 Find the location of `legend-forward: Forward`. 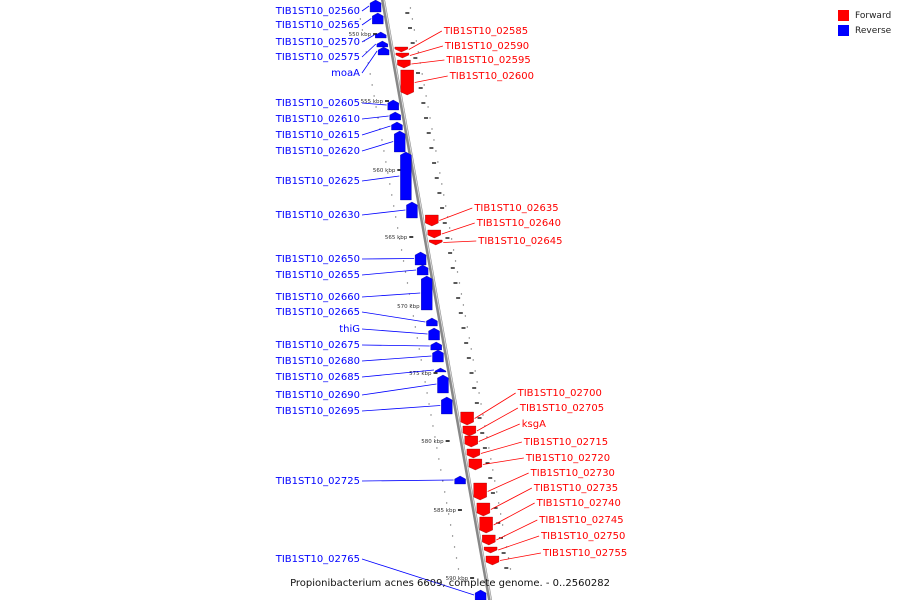

legend-forward: Forward is located at coordinates (864, 15).